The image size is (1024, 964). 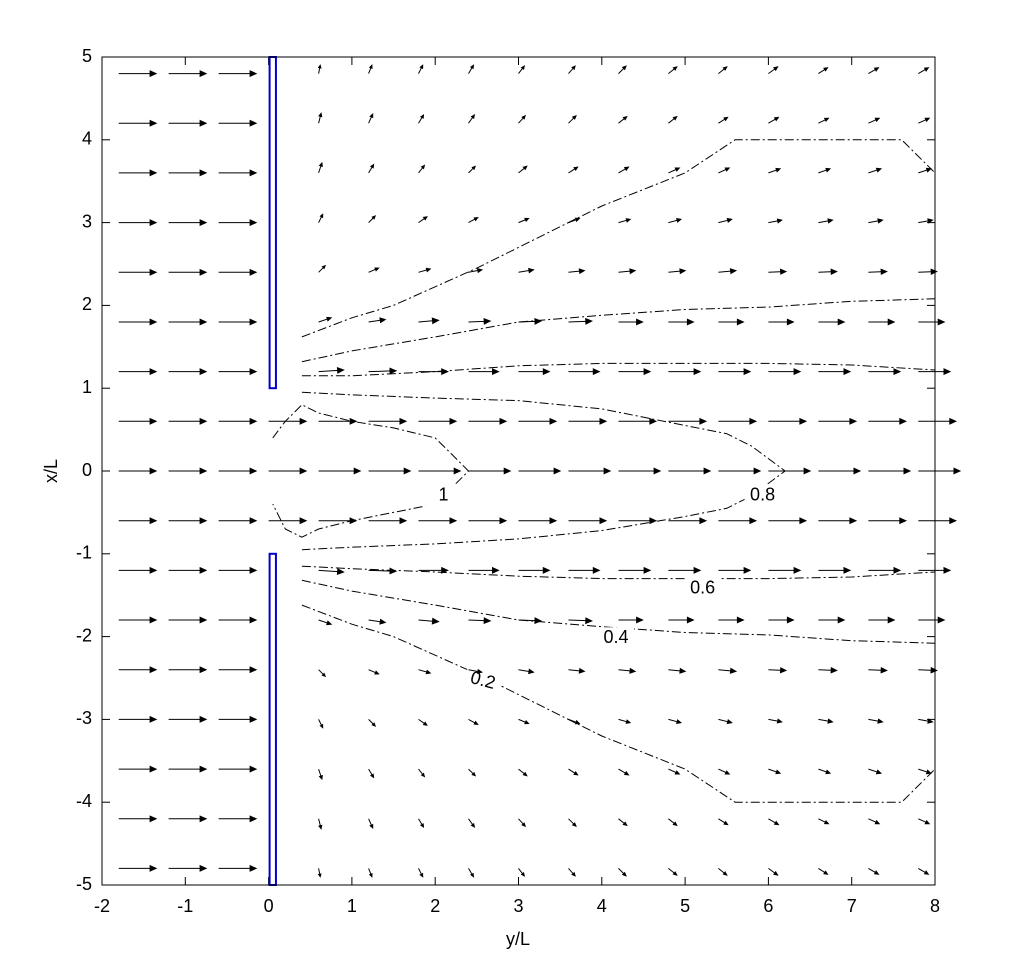 What do you see at coordinates (84, 718) in the screenshot?
I see `y-tick-label: -3` at bounding box center [84, 718].